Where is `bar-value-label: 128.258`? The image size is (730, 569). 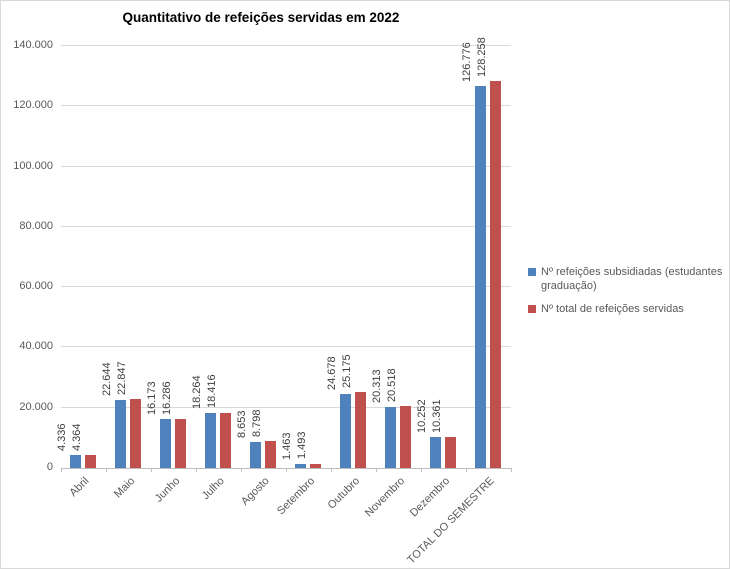 bar-value-label: 128.258 is located at coordinates (482, 57).